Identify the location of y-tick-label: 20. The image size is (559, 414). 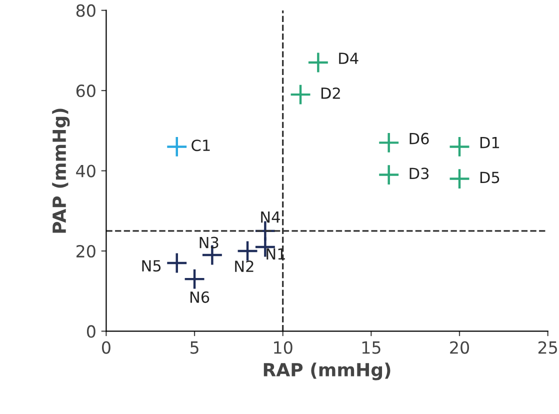
(86, 251).